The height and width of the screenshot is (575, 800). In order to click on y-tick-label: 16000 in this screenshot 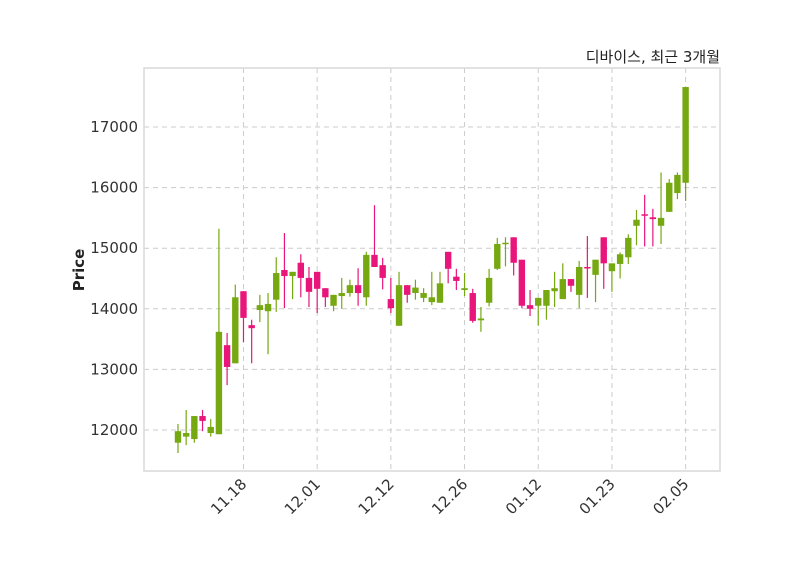, I will do `click(114, 188)`.